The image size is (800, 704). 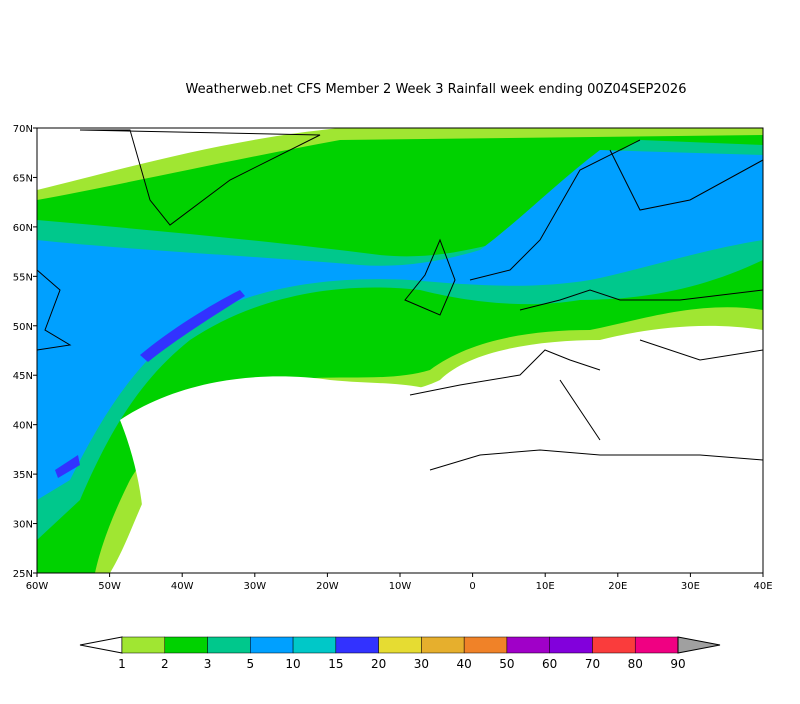 What do you see at coordinates (109, 586) in the screenshot?
I see `lon-label: 50W` at bounding box center [109, 586].